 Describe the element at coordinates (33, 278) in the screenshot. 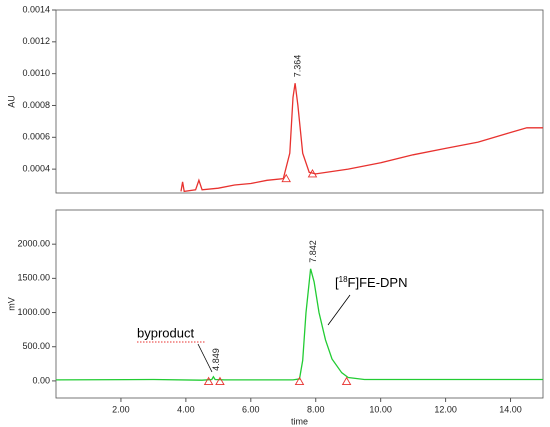

I see `y-tick-label: 1500.00` at that location.